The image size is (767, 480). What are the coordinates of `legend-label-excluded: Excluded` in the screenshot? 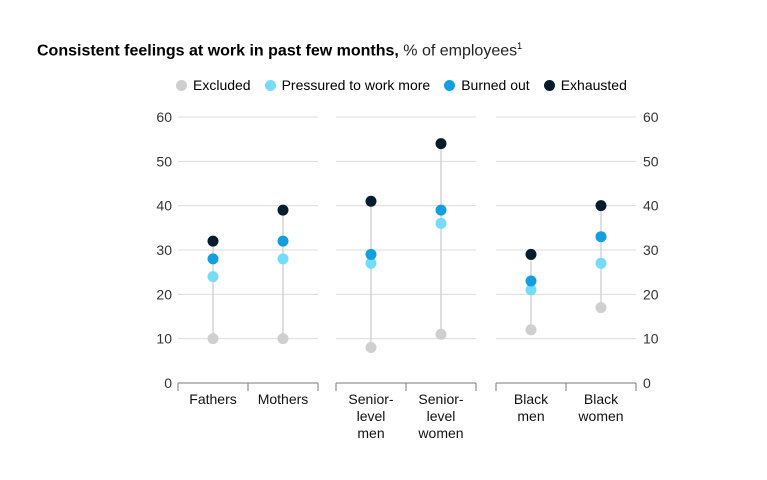 It's located at (222, 85).